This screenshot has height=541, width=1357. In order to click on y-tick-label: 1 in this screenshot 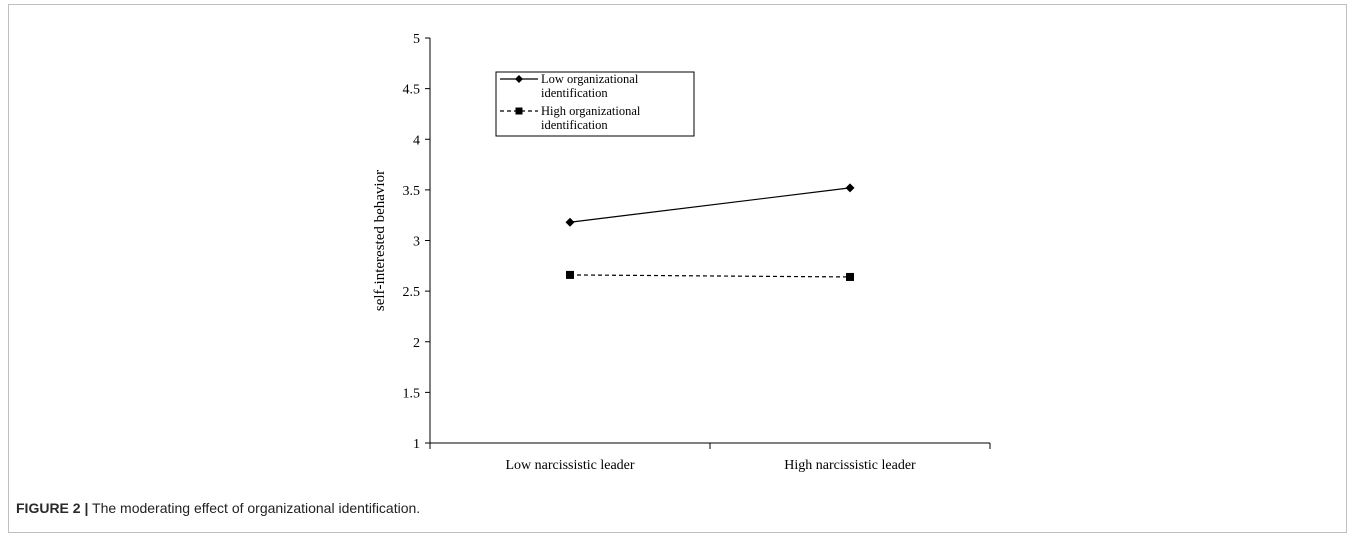, I will do `click(416, 444)`.